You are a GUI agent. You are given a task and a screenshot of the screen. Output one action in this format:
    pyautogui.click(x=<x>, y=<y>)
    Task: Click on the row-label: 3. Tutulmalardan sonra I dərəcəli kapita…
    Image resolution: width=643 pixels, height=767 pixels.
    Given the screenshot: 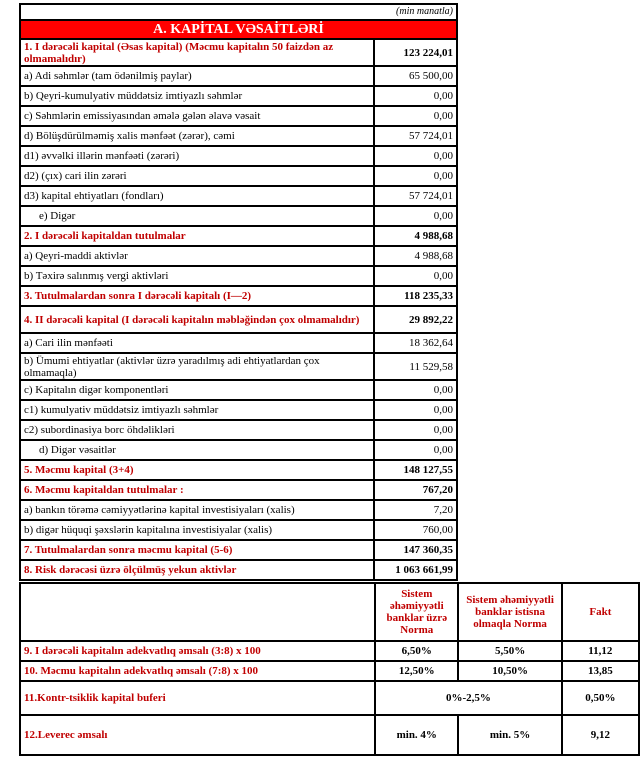 What is the action you would take?
    pyautogui.click(x=197, y=296)
    